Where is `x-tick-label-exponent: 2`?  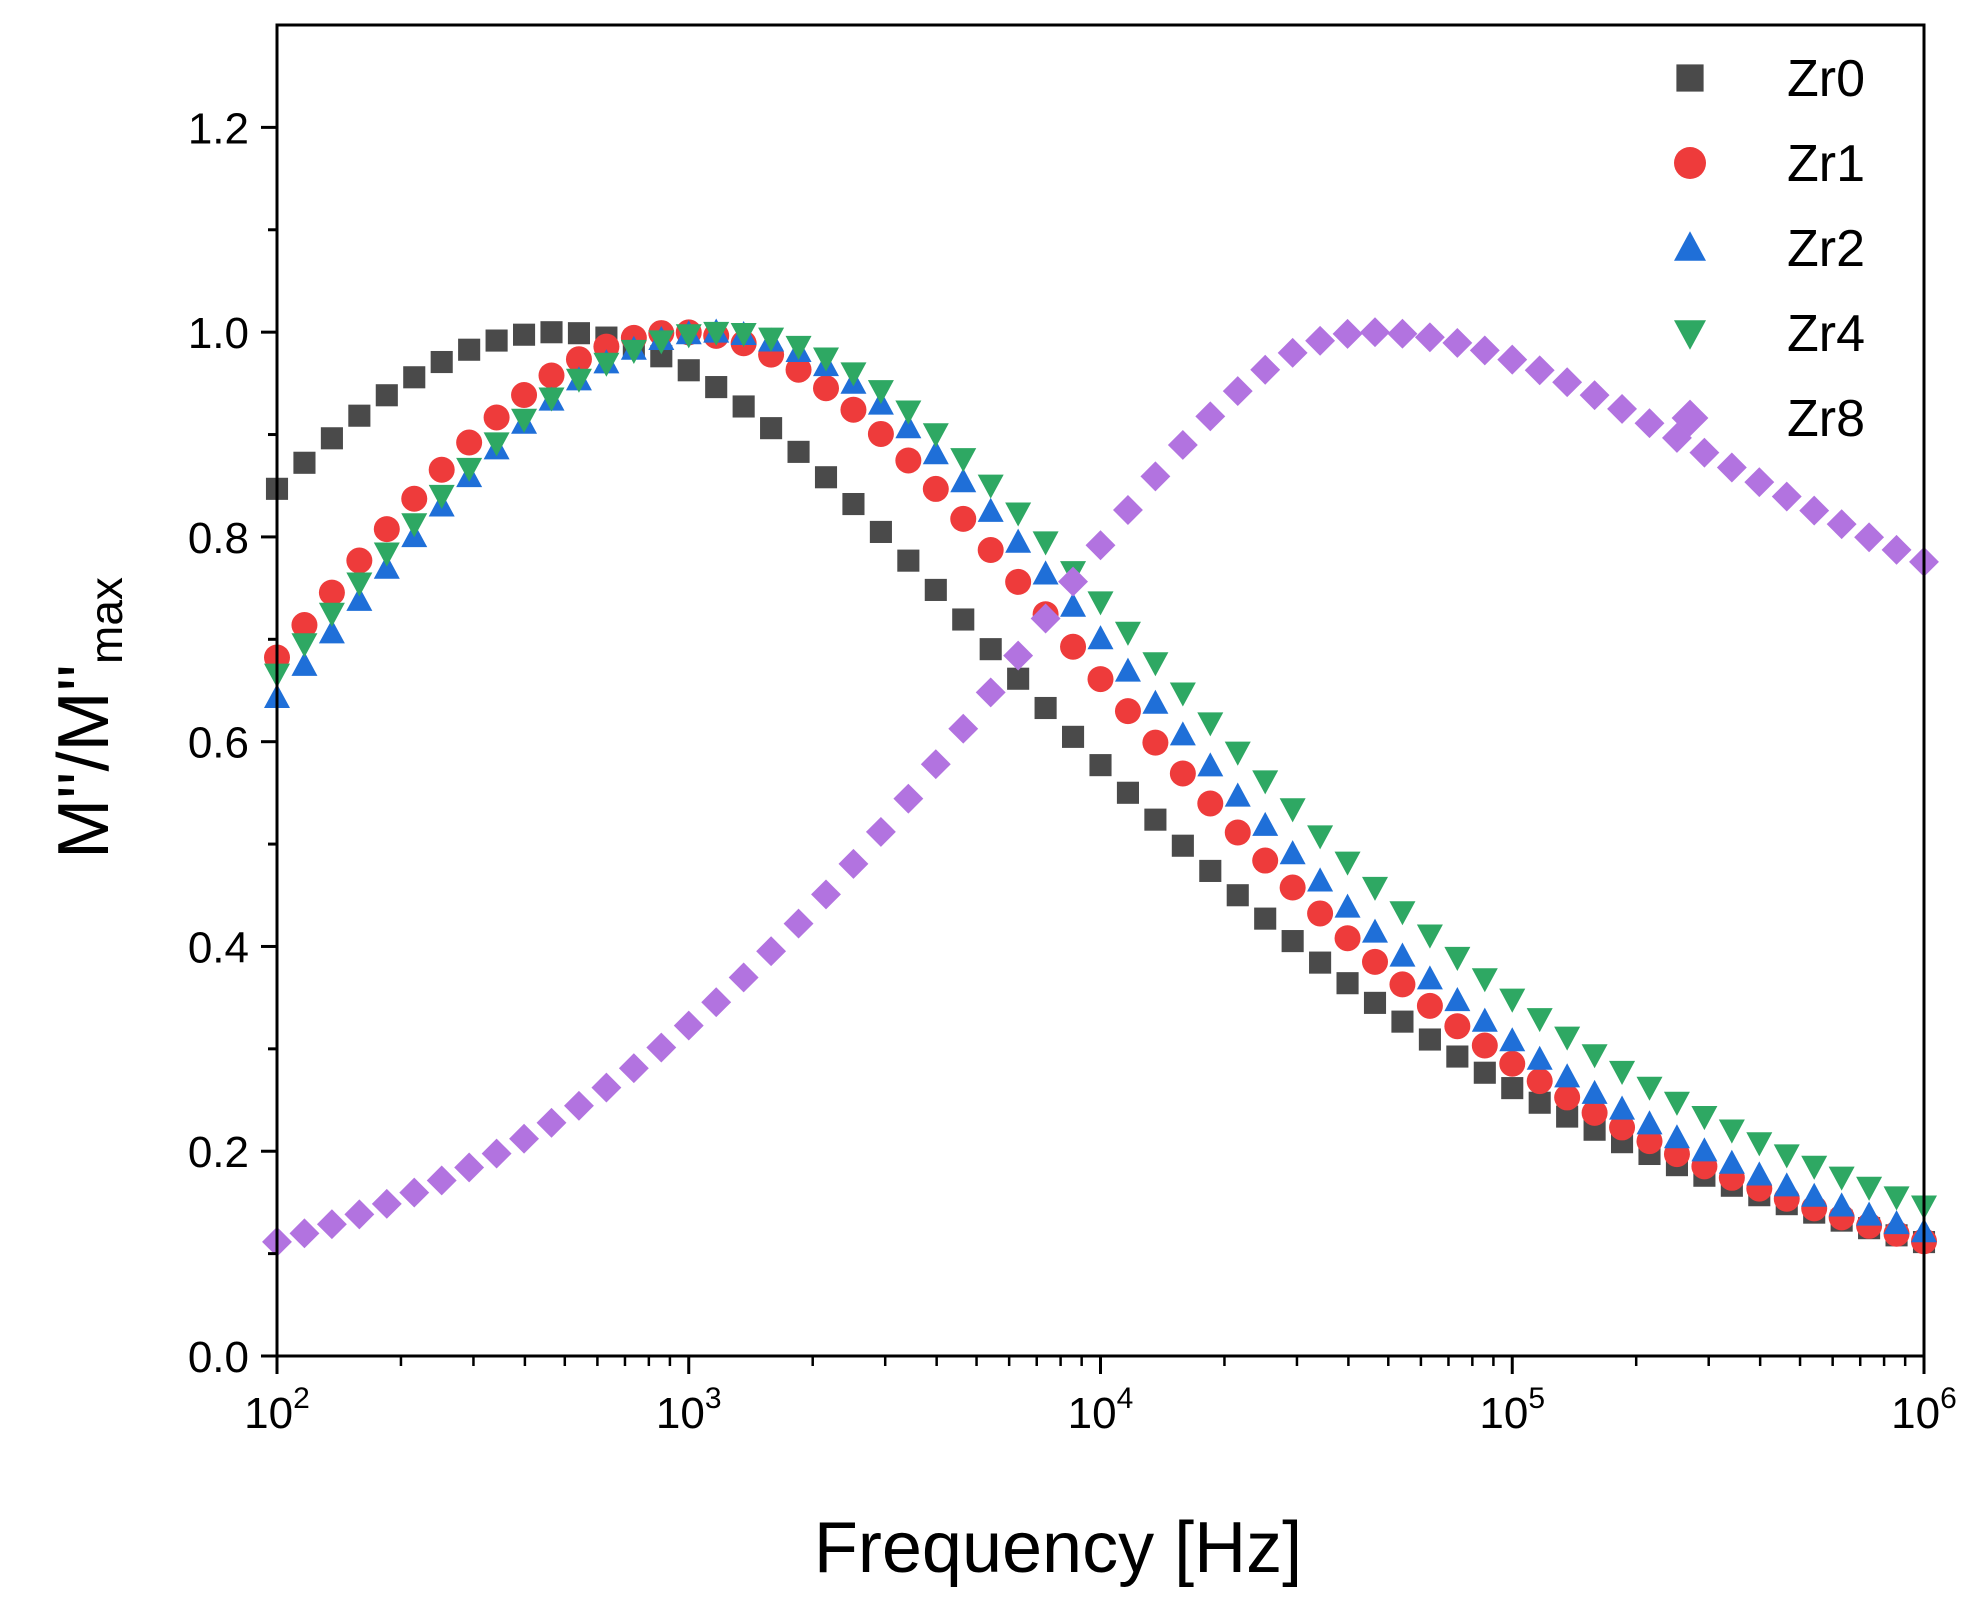
x-tick-label-exponent: 2 is located at coordinates (301, 1398).